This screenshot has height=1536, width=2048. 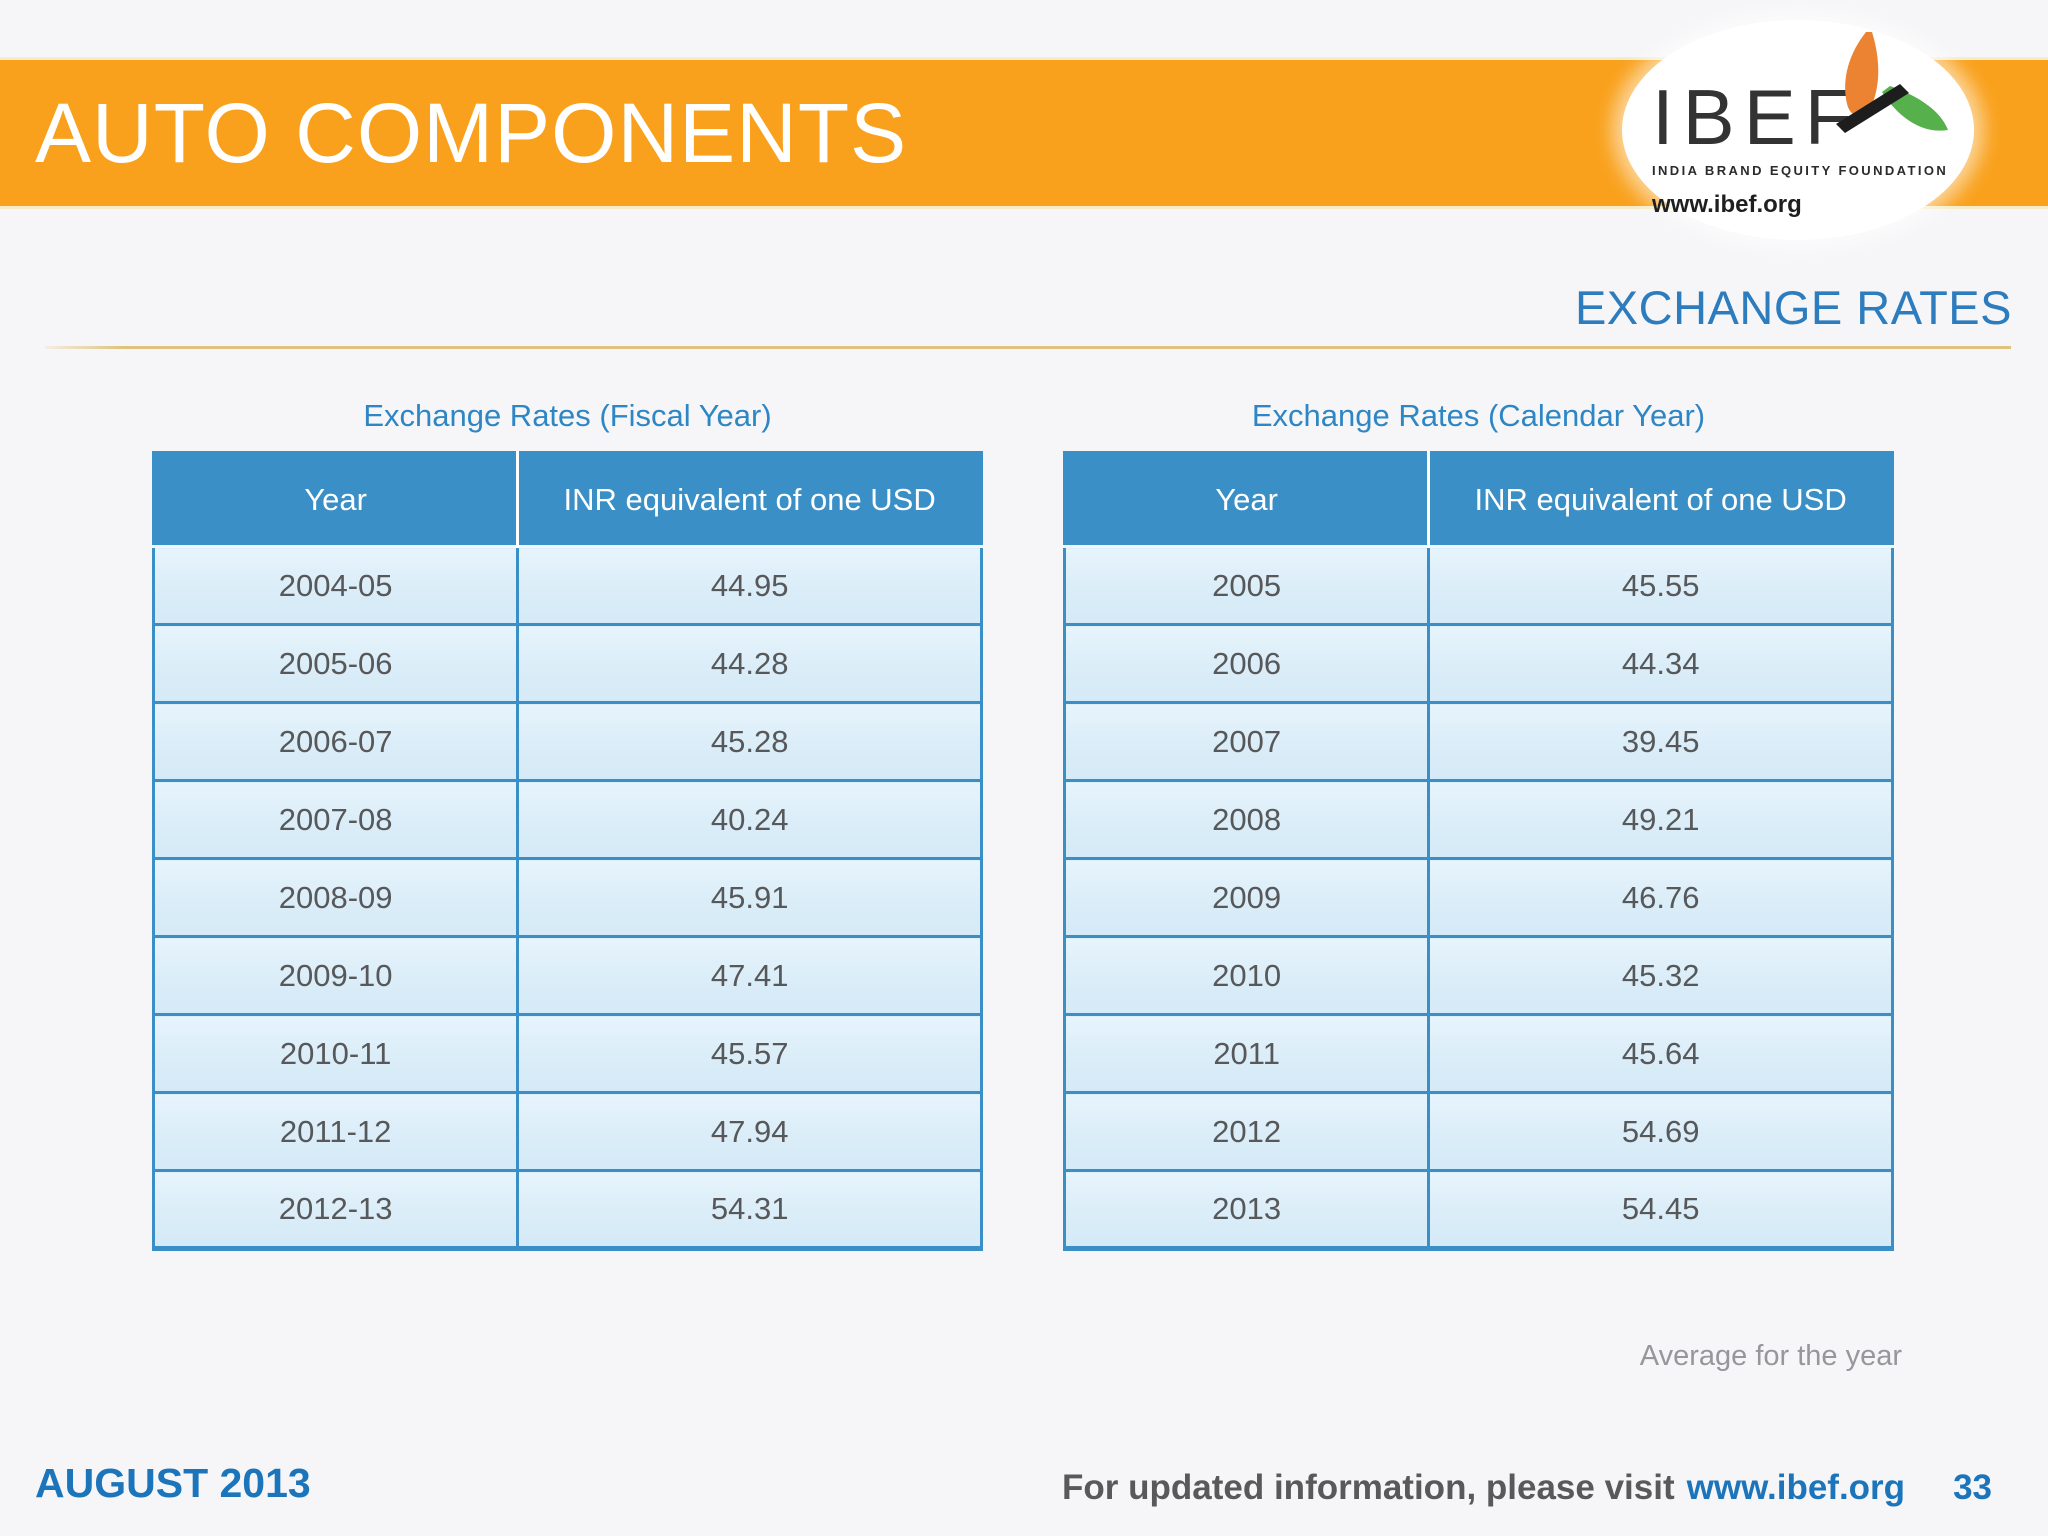 What do you see at coordinates (1246, 897) in the screenshot?
I see `year-cell: 2009` at bounding box center [1246, 897].